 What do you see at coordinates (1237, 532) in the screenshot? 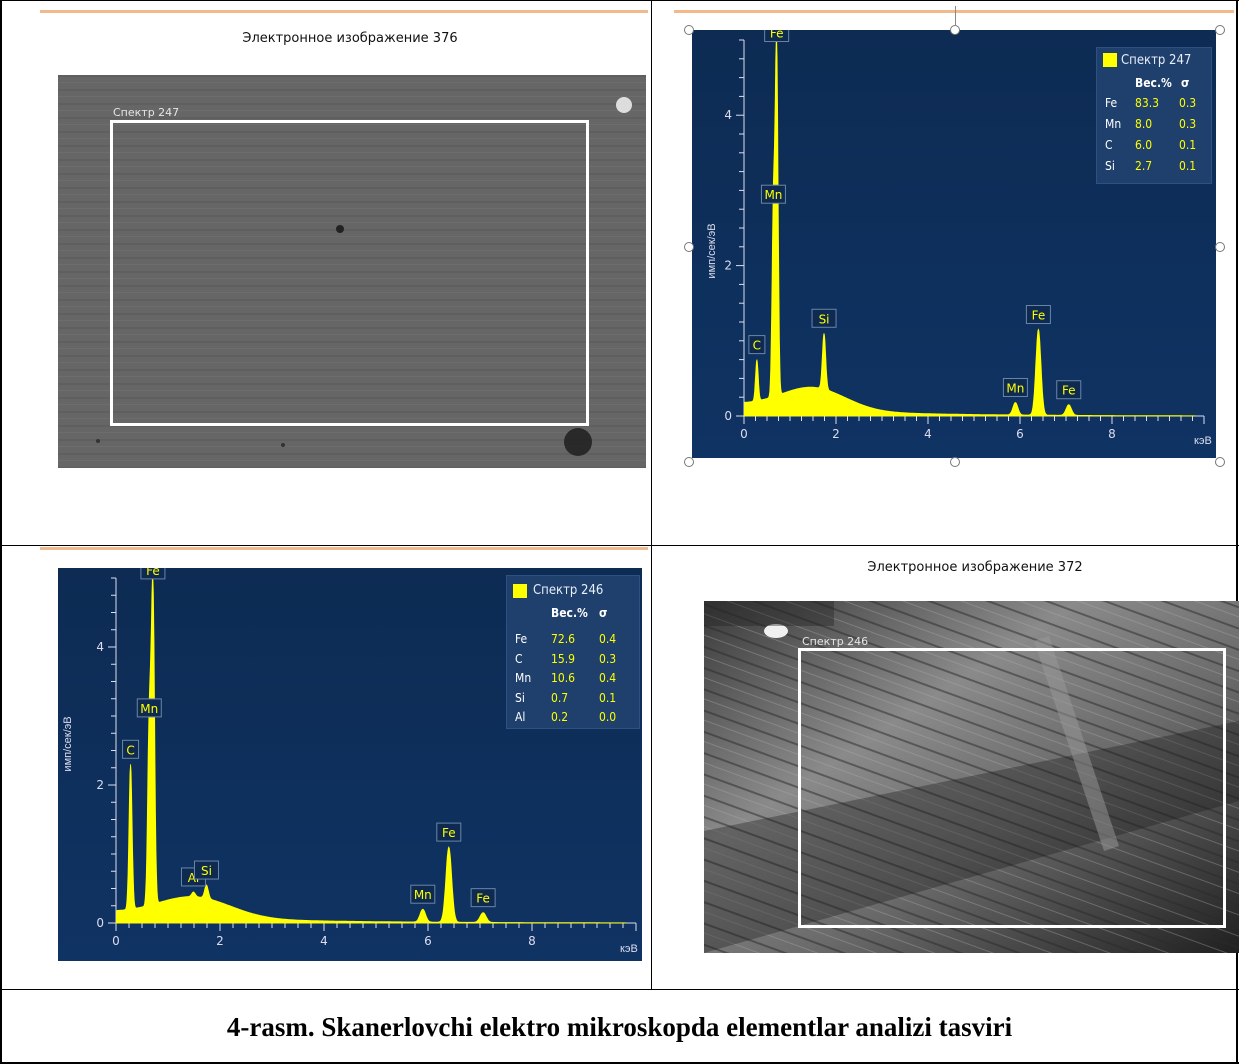
I see `table-border-right` at bounding box center [1237, 532].